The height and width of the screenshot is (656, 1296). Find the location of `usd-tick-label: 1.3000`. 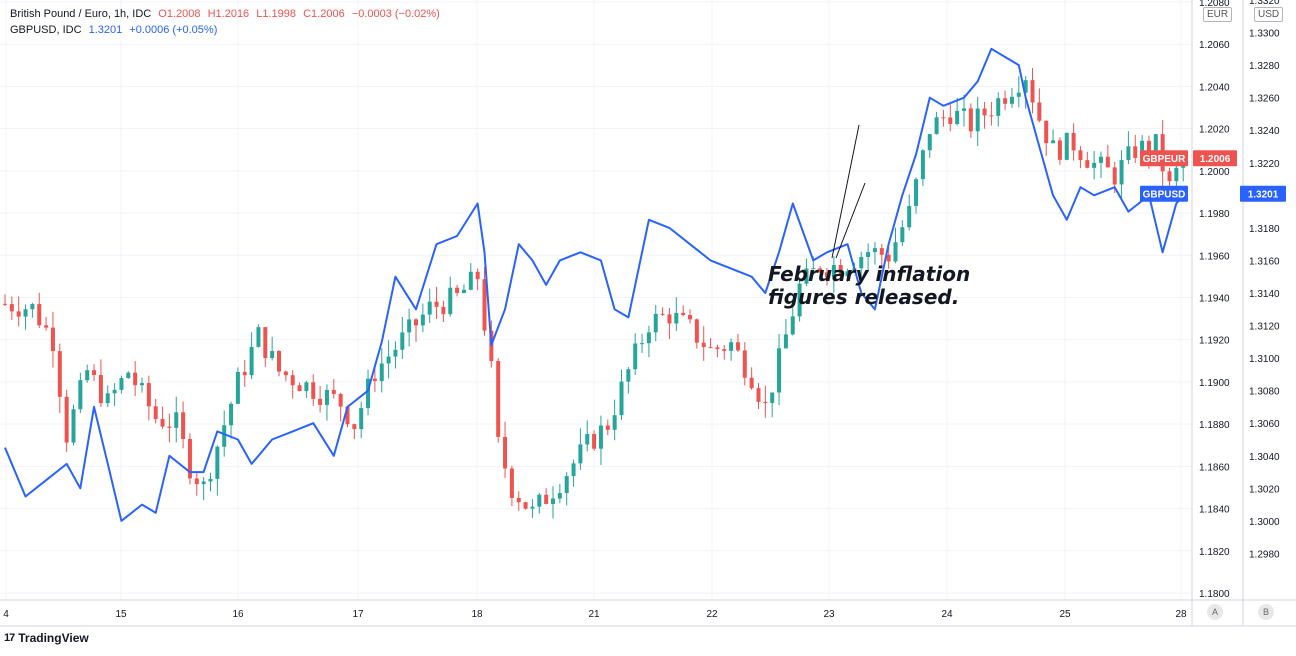

usd-tick-label: 1.3000 is located at coordinates (1264, 522).